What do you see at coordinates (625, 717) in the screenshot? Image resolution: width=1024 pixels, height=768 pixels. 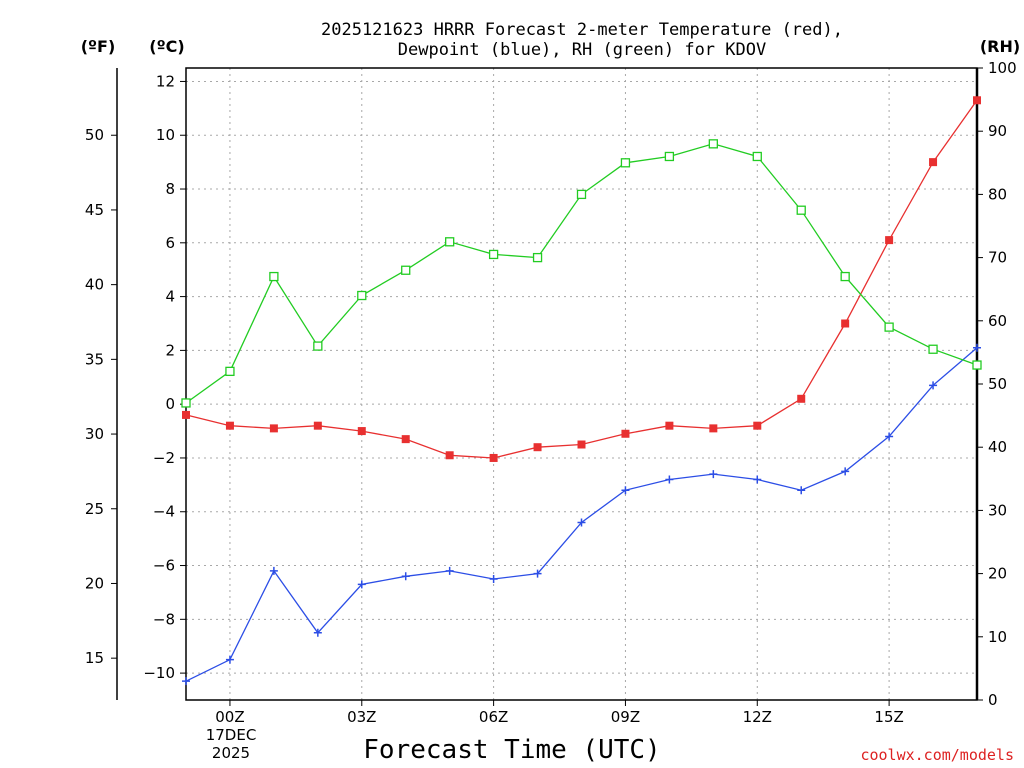 I see `x-tick-label: 09Z` at bounding box center [625, 717].